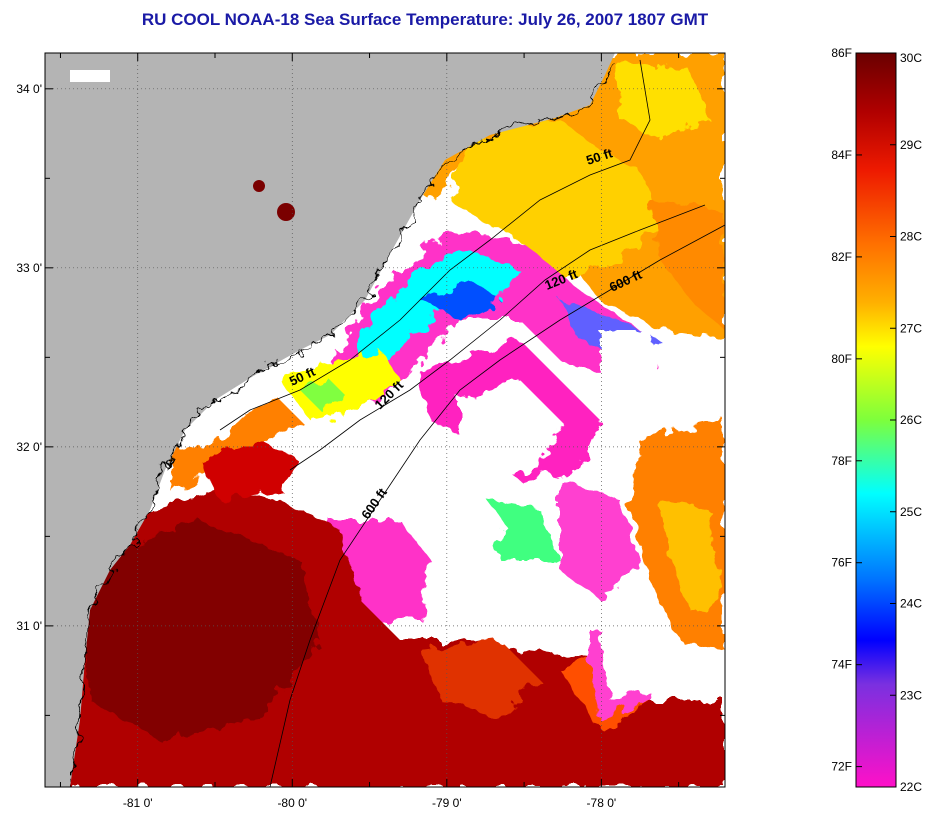 The height and width of the screenshot is (817, 936). Describe the element at coordinates (29, 447) in the screenshot. I see `lat-tick-label: 32 0'` at that location.